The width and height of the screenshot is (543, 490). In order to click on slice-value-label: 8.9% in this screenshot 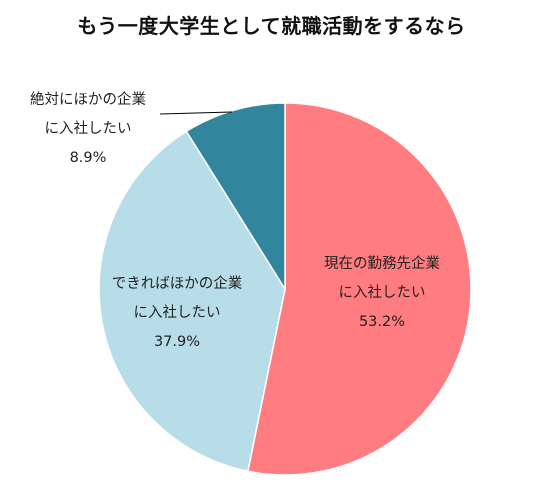, I will do `click(88, 158)`.